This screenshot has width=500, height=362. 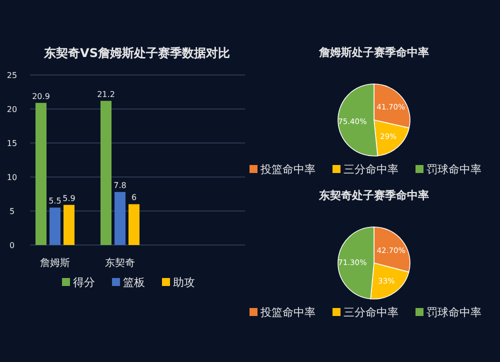 I want to click on y-tick-label: 25, so click(x=12, y=75).